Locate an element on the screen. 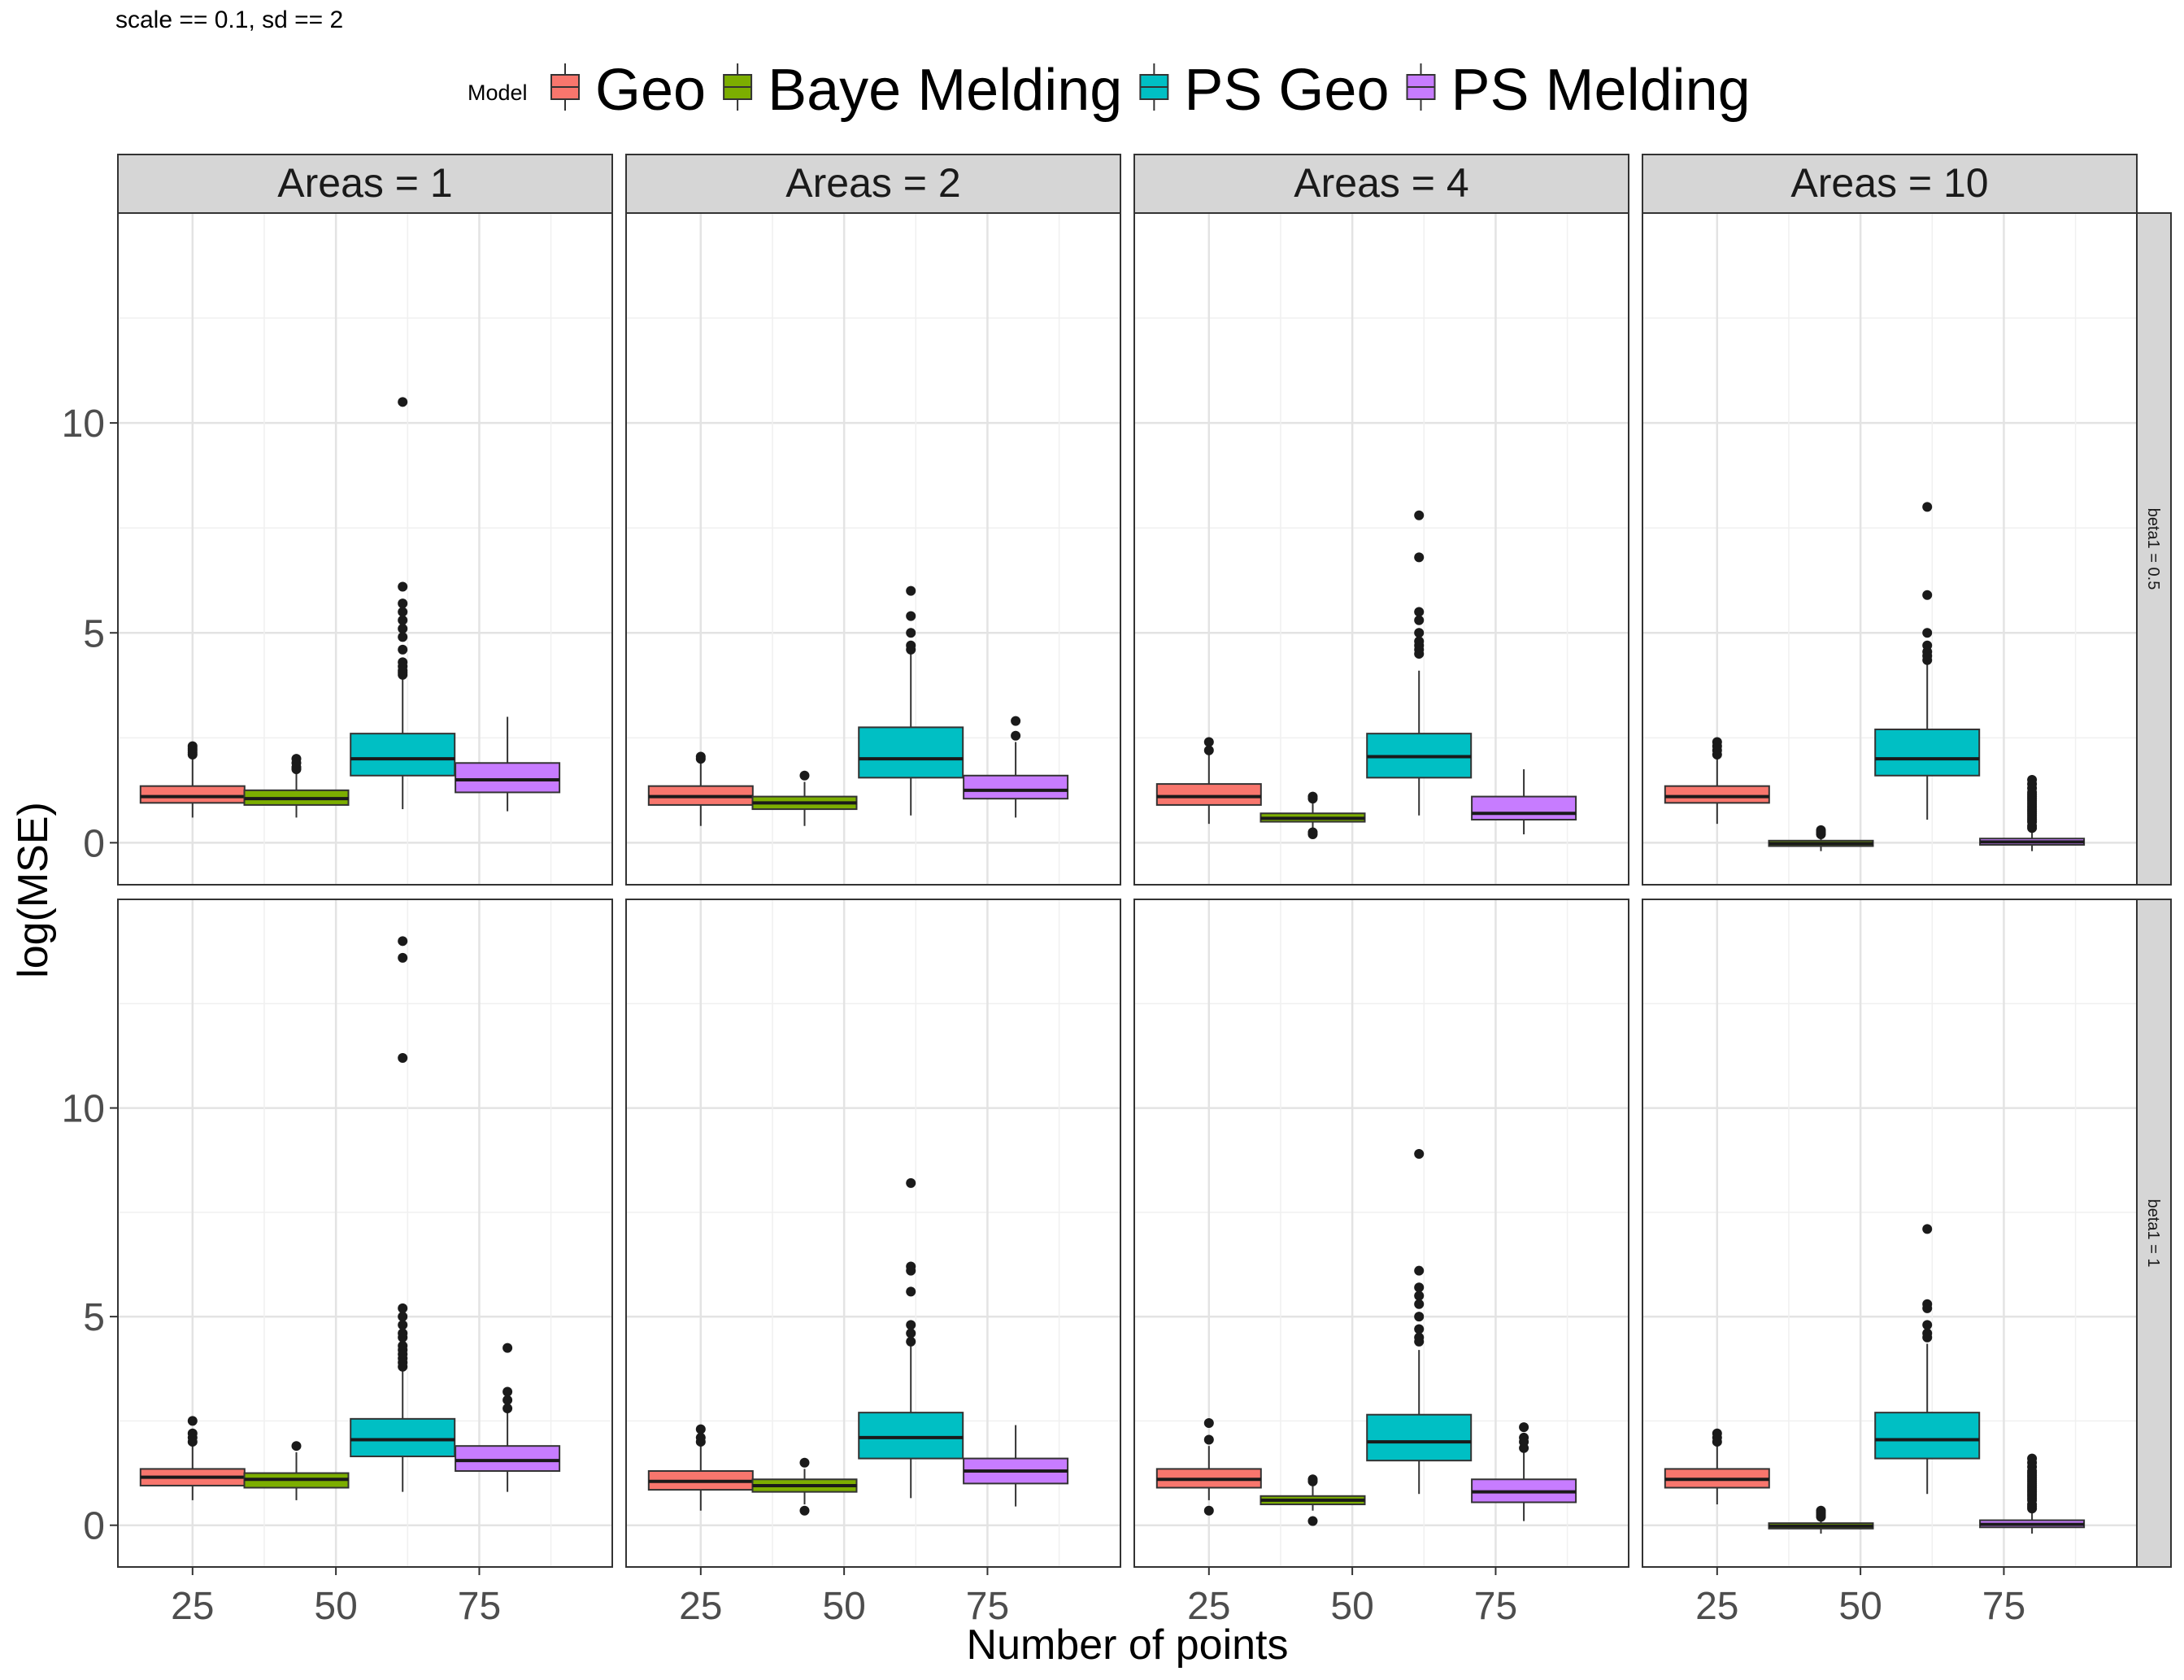  legend-item-baye-melding: Baye Melding is located at coordinates (923, 90).